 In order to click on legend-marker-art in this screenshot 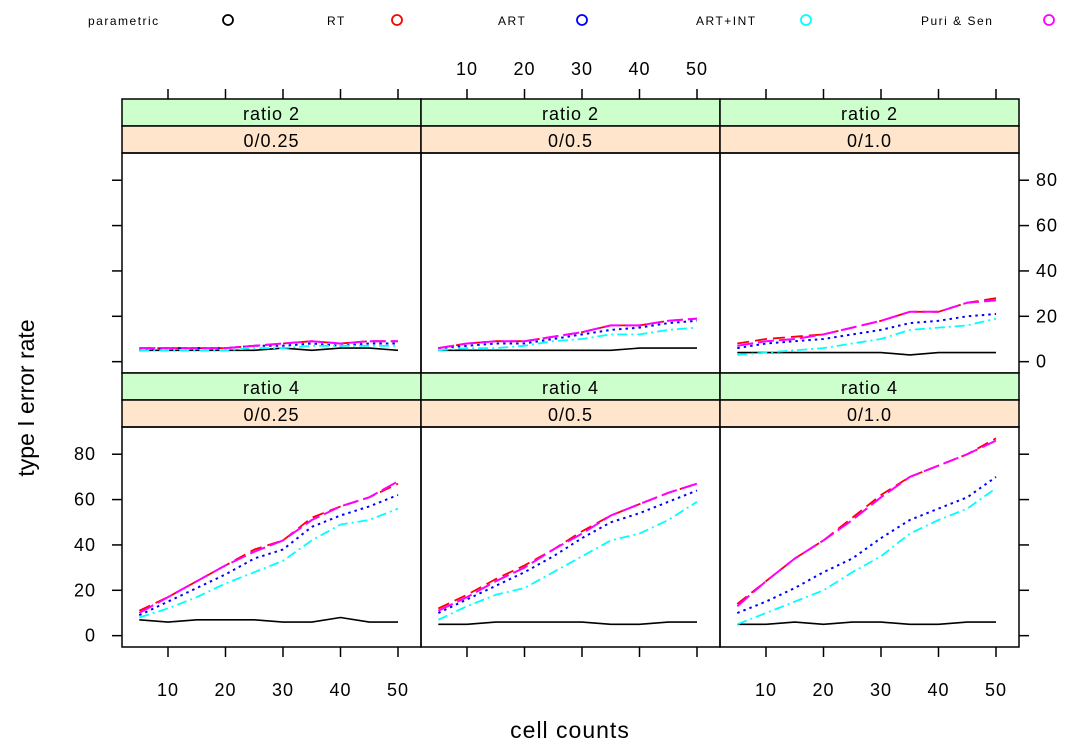, I will do `click(582, 20)`.